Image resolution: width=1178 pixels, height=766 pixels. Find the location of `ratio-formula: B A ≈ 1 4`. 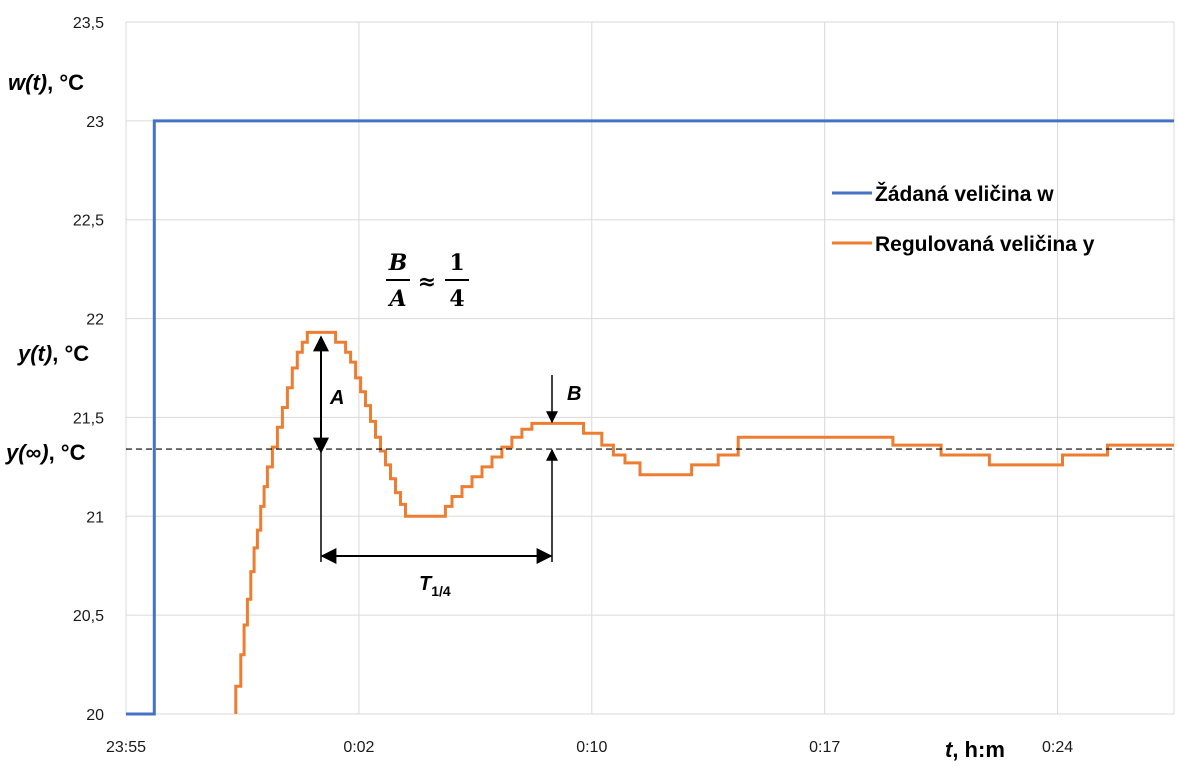

ratio-formula: B A ≈ 1 4 is located at coordinates (427, 281).